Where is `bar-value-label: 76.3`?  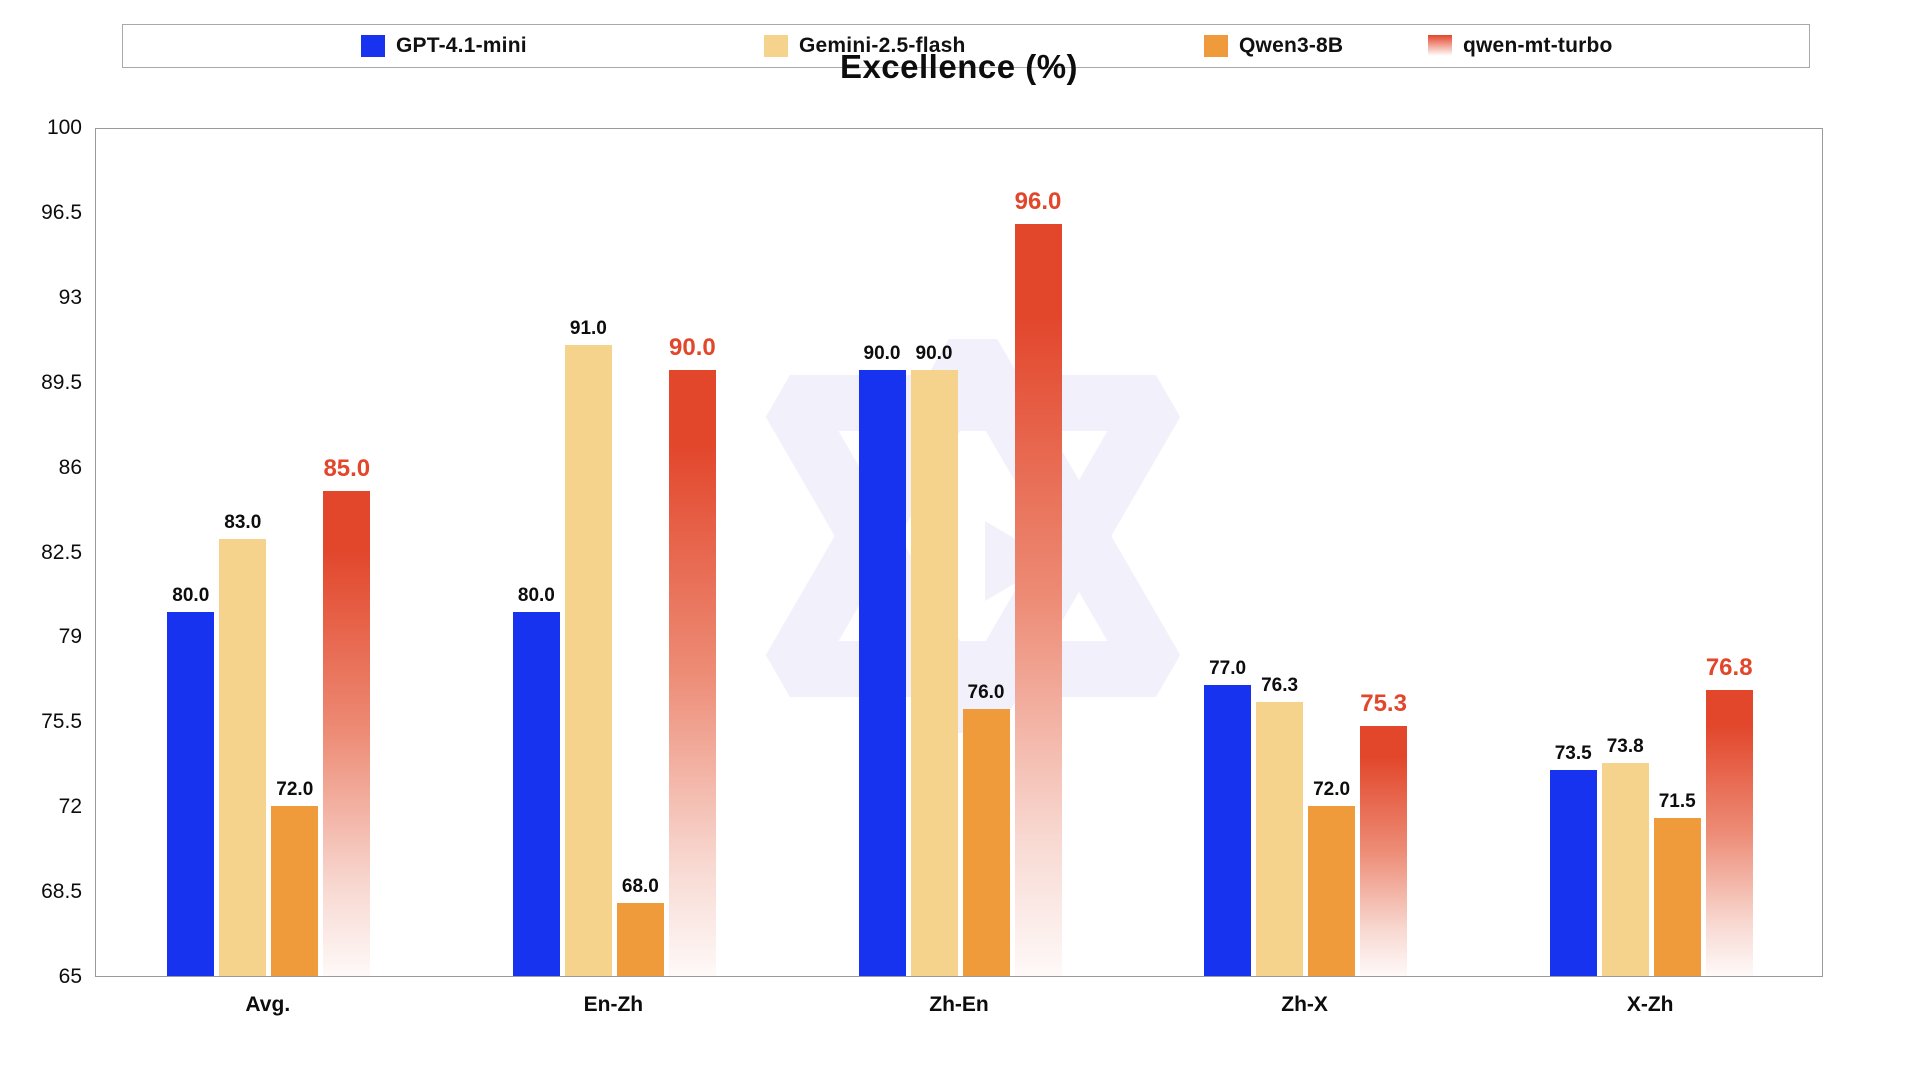 bar-value-label: 76.3 is located at coordinates (1280, 685).